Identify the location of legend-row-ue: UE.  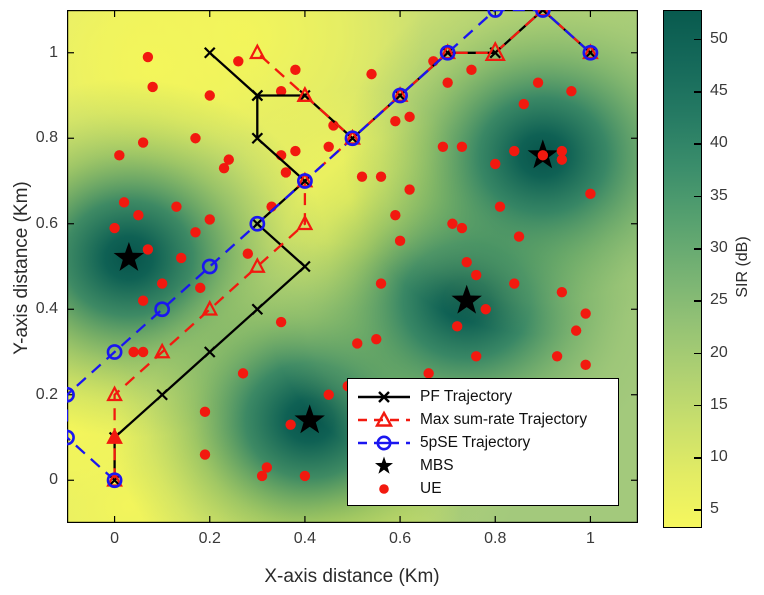
(483, 488).